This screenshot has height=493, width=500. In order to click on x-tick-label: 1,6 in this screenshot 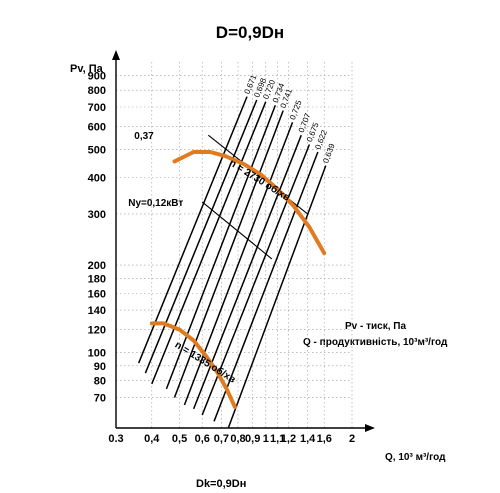, I will do `click(324, 439)`.